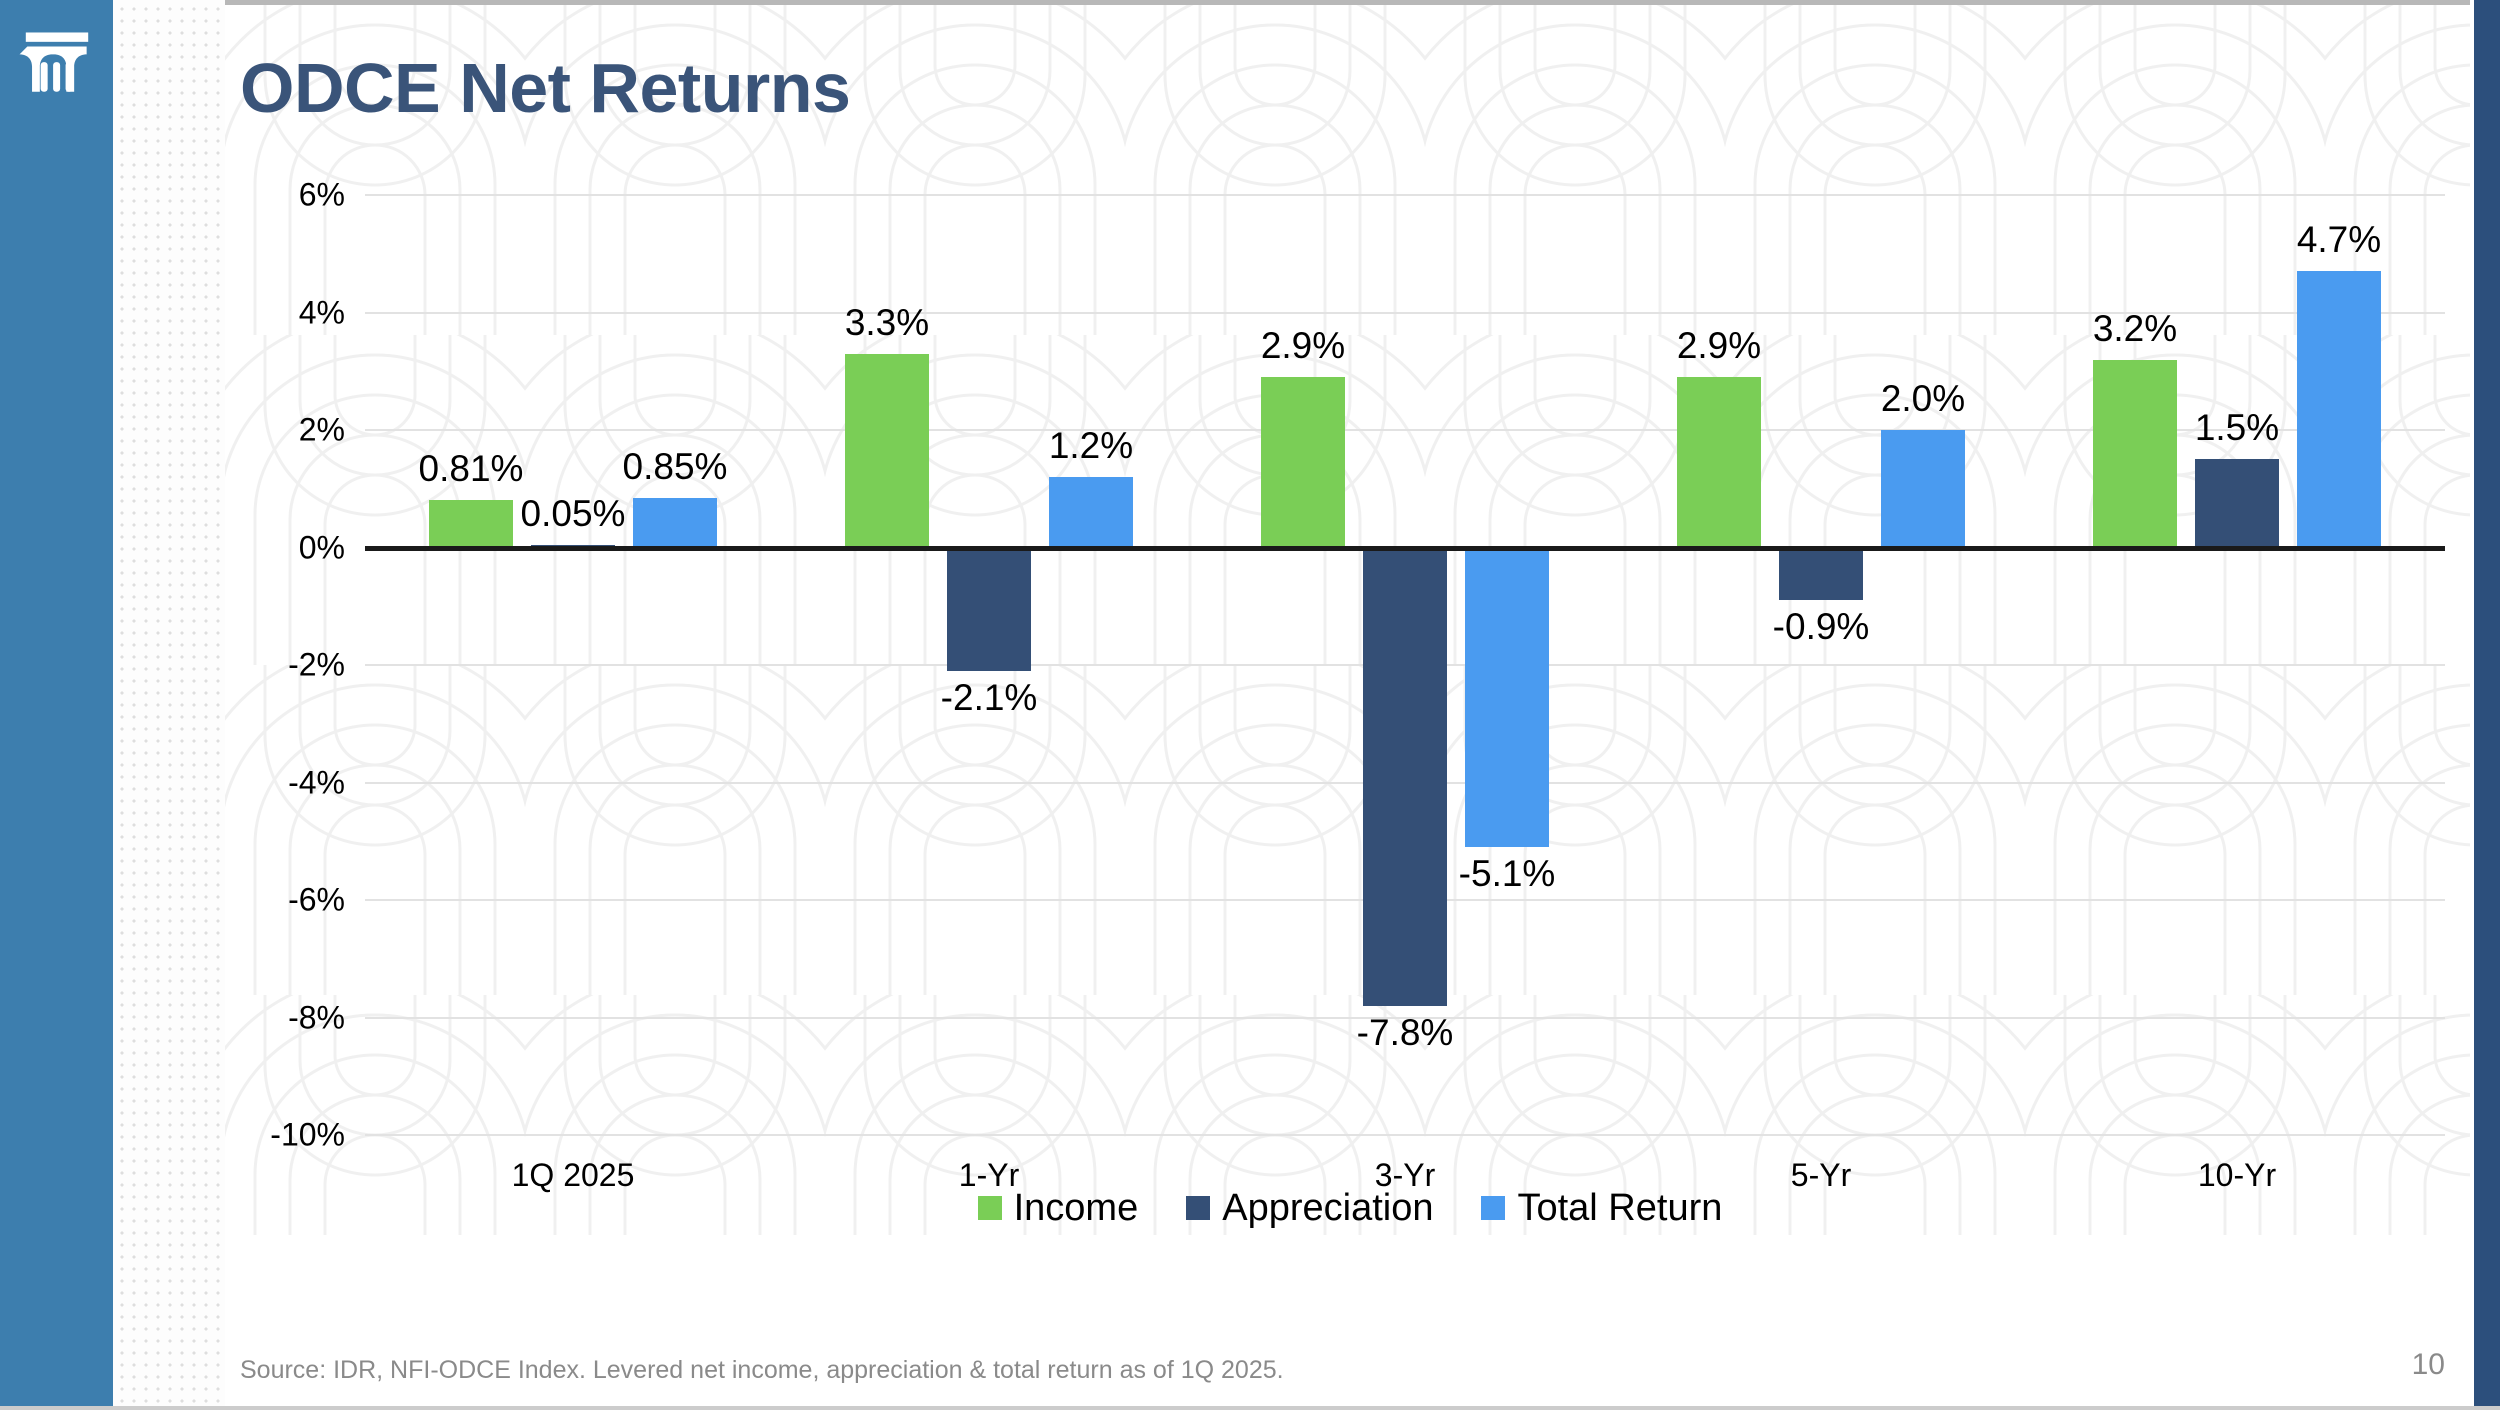  Describe the element at coordinates (2237, 1175) in the screenshot. I see `x-axis-category-label: 10-Yr` at that location.